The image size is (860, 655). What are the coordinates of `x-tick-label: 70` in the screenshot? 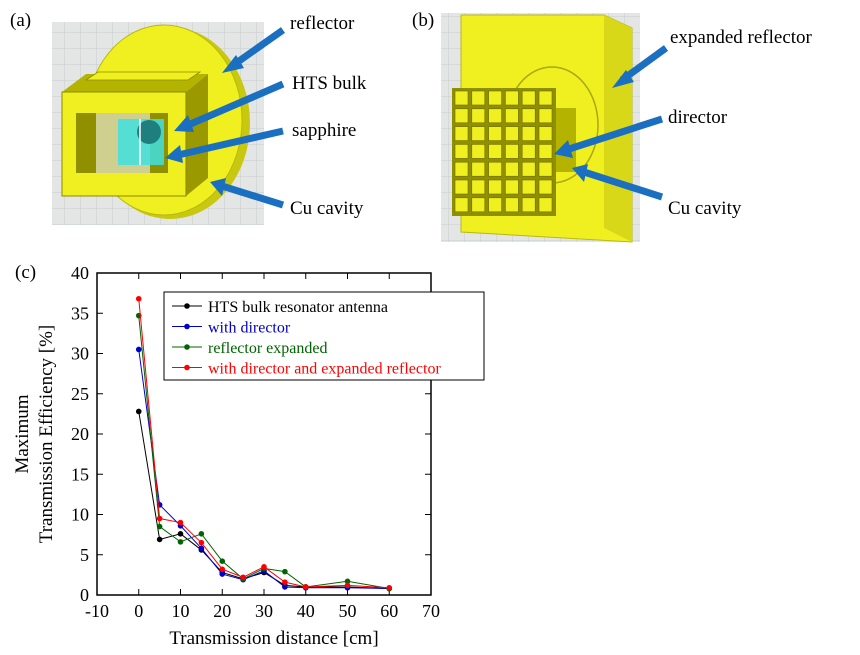 It's located at (431, 611).